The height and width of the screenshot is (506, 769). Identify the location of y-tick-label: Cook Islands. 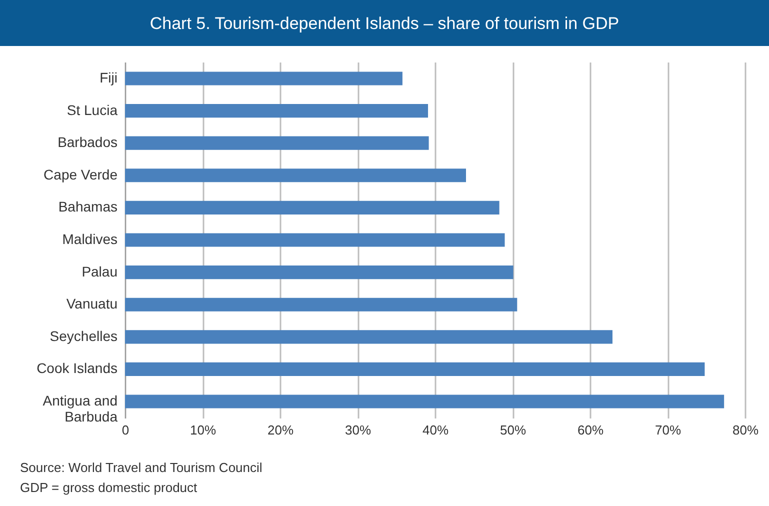
(77, 368).